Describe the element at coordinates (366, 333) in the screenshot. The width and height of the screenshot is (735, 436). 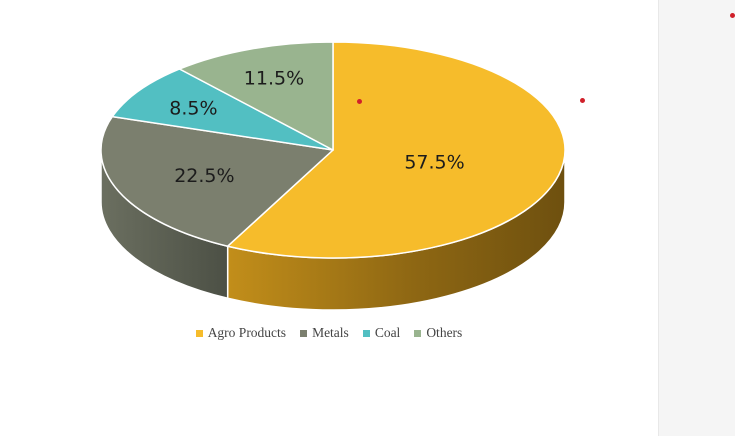
I see `legend-swatch-coal` at that location.